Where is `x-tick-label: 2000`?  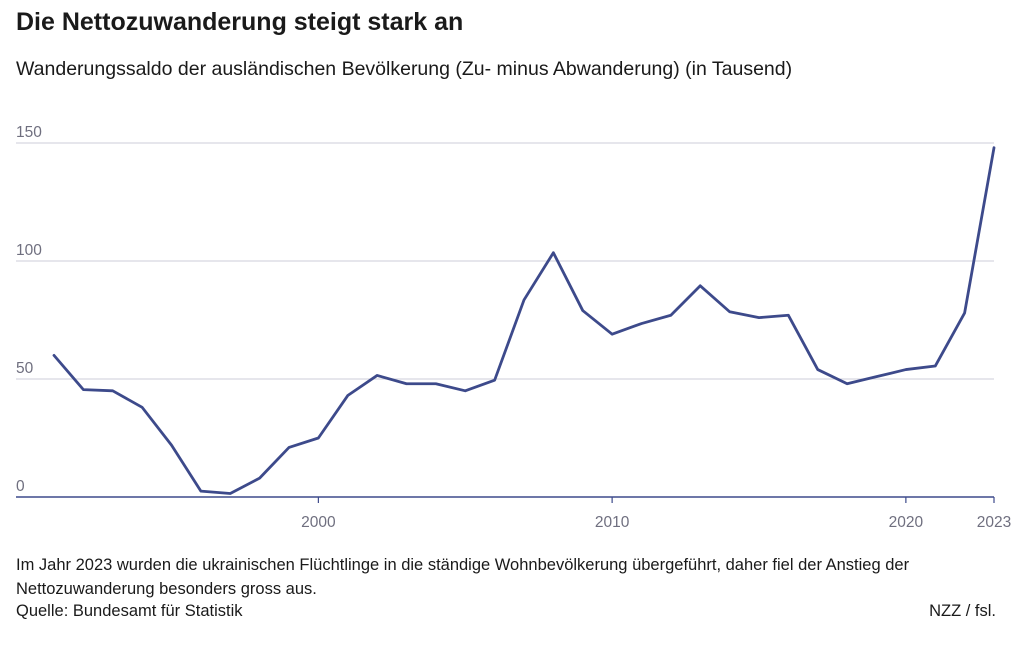 x-tick-label: 2000 is located at coordinates (318, 522).